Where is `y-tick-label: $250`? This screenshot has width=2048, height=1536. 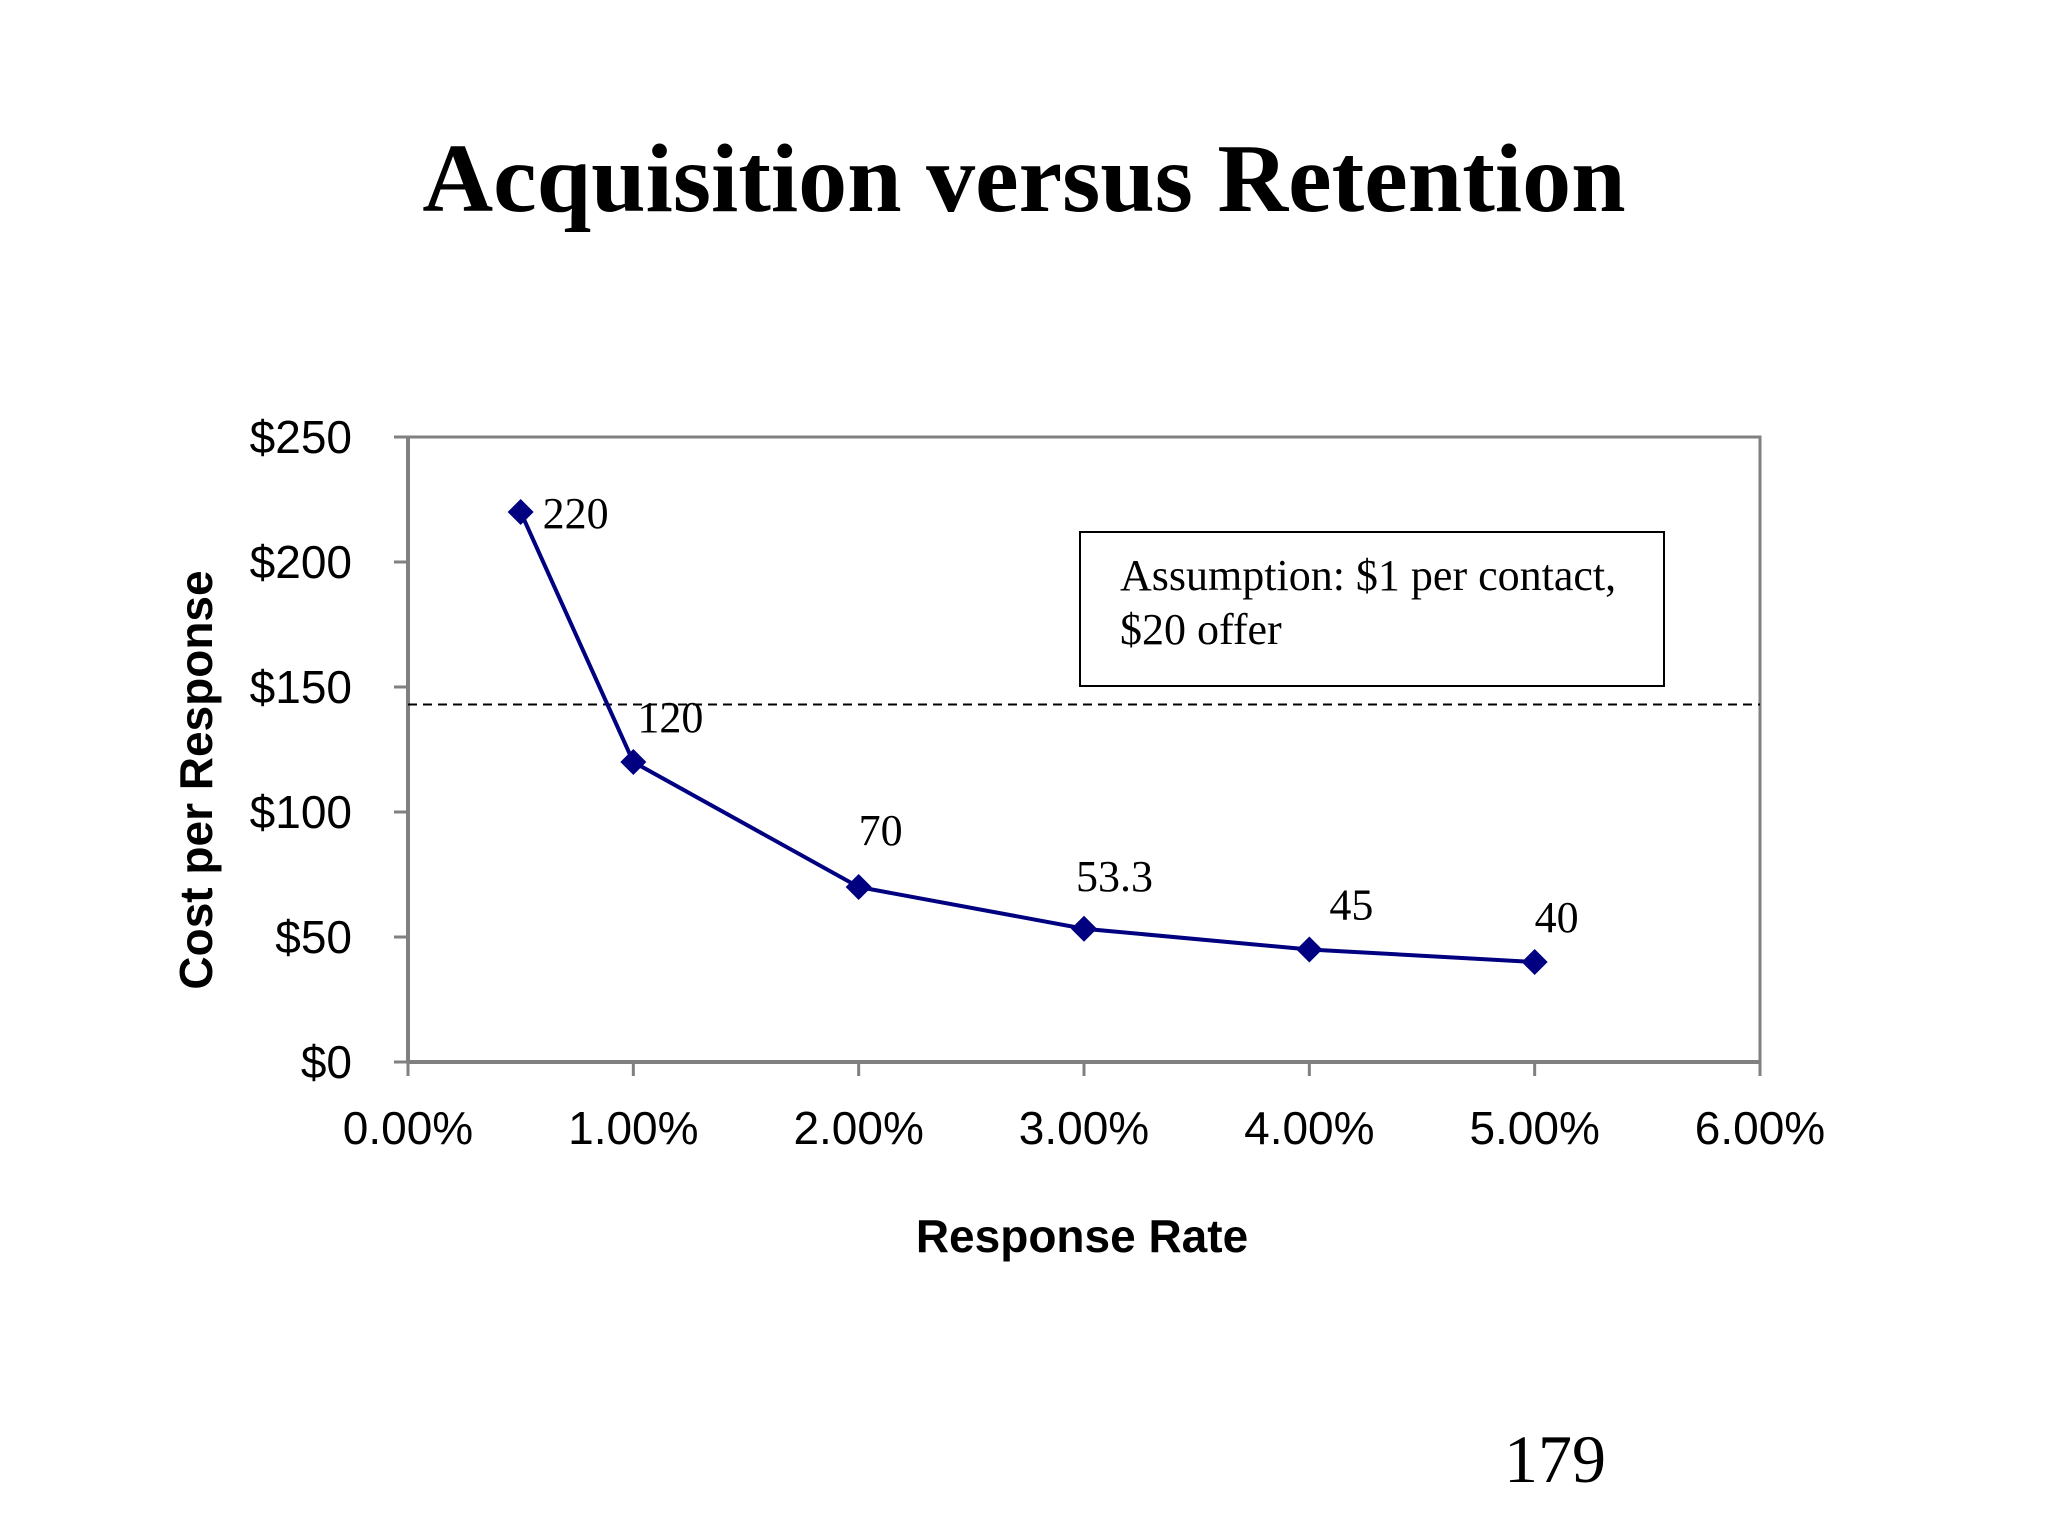
y-tick-label: $250 is located at coordinates (301, 437).